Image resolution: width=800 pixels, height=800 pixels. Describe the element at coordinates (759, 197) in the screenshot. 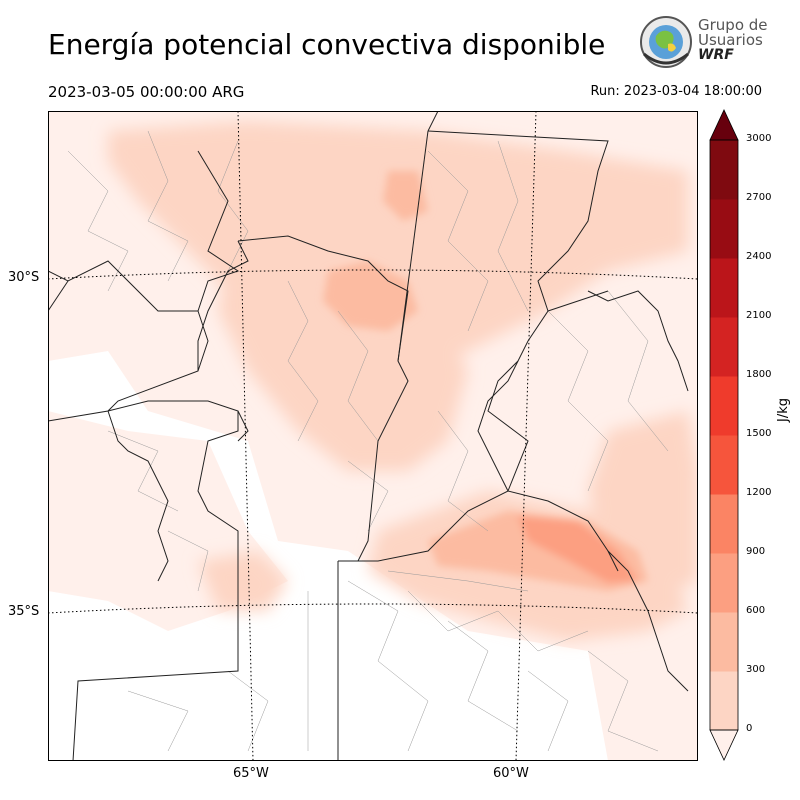

I see `colorbar-tick-label: 2700` at that location.